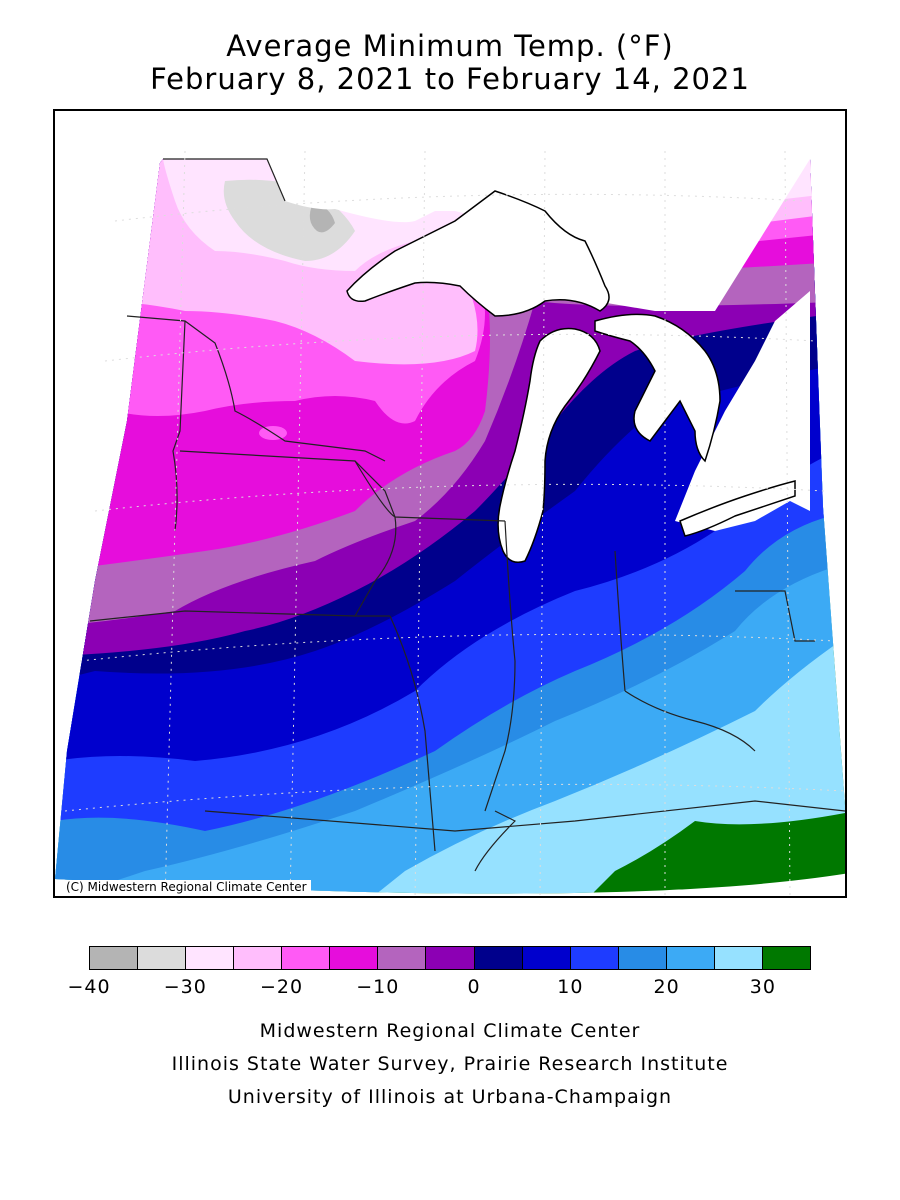 Image resolution: width=900 pixels, height=1200 pixels. What do you see at coordinates (478, 253) in the screenshot?
I see `lake-superior` at bounding box center [478, 253].